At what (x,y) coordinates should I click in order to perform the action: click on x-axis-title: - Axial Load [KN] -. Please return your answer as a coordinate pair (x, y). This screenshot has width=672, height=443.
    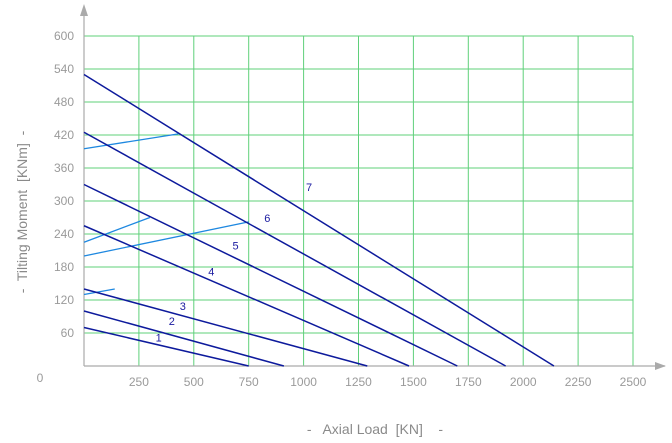
    Looking at the image, I should click on (375, 429).